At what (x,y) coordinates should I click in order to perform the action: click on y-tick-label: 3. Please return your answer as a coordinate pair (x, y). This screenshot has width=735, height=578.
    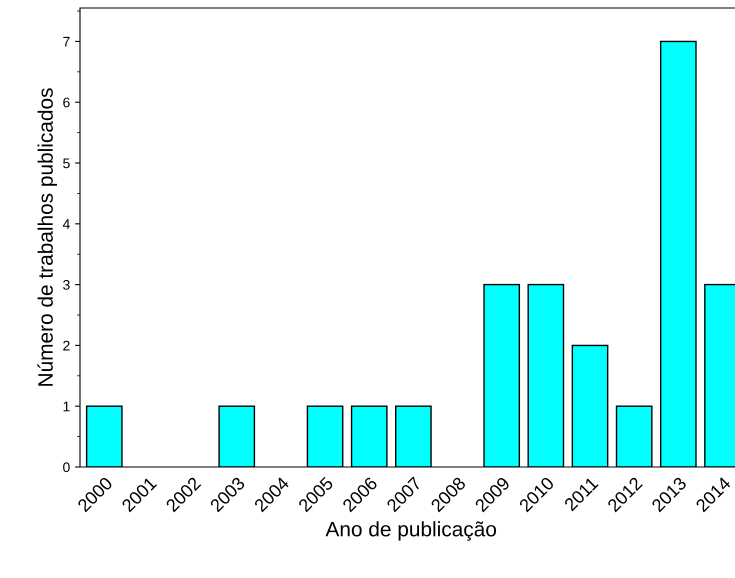
    Looking at the image, I should click on (66, 285).